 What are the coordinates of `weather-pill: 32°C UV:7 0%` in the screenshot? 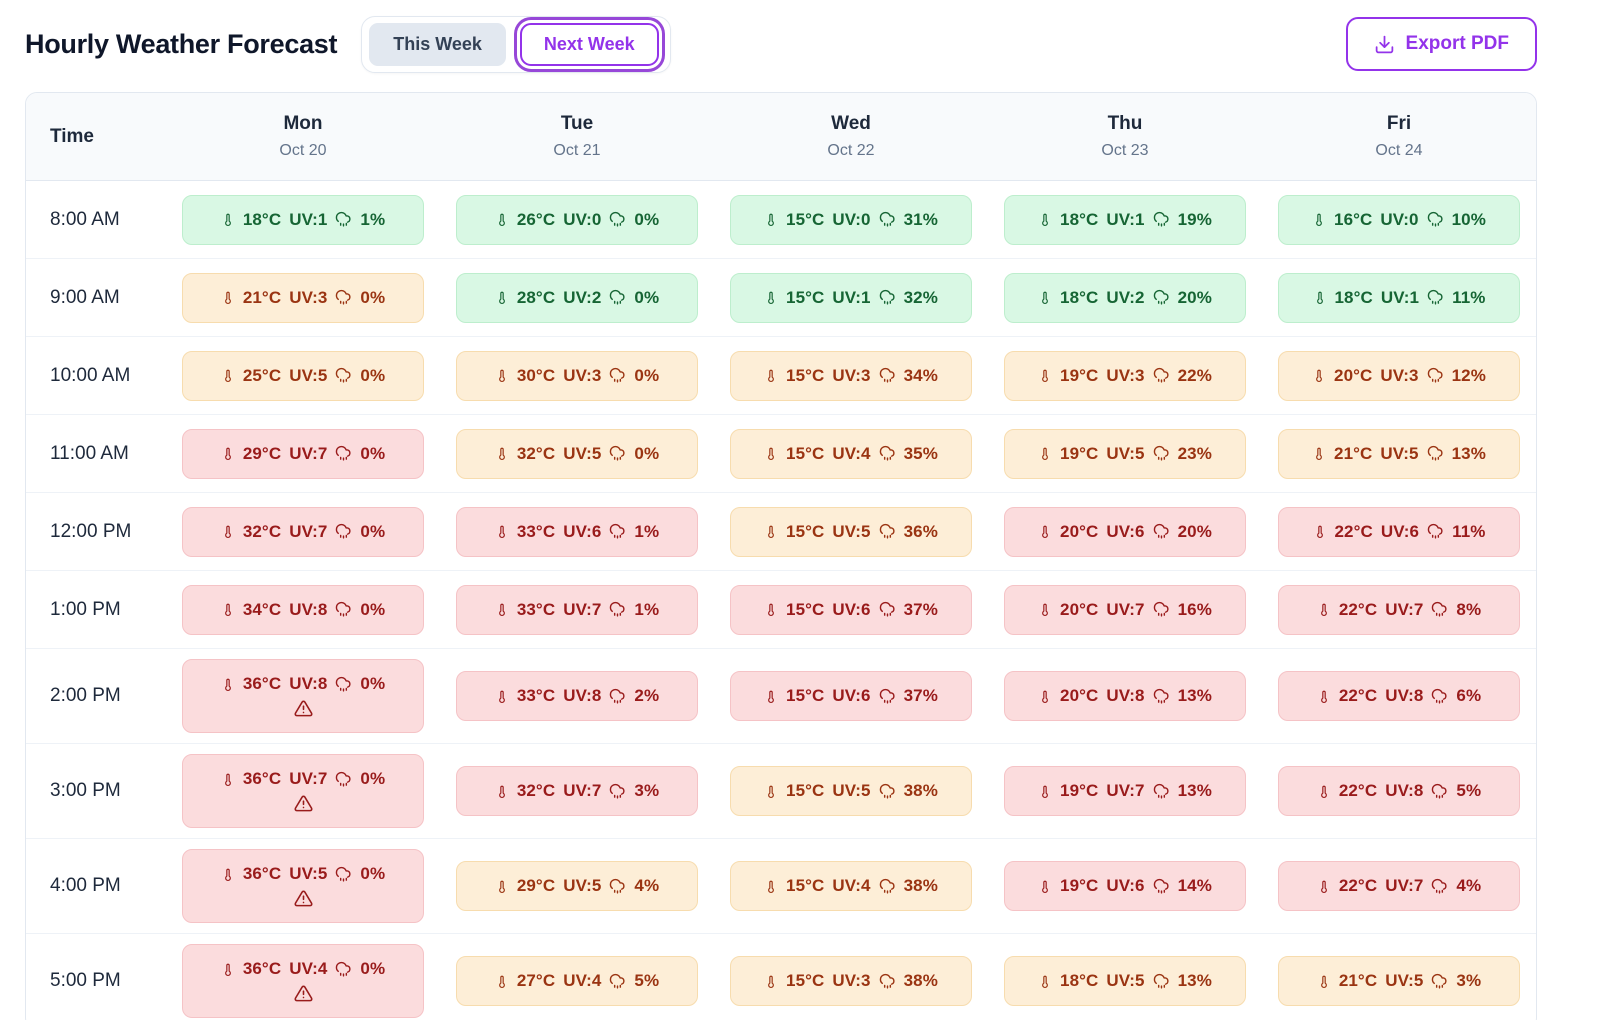 It's located at (303, 531).